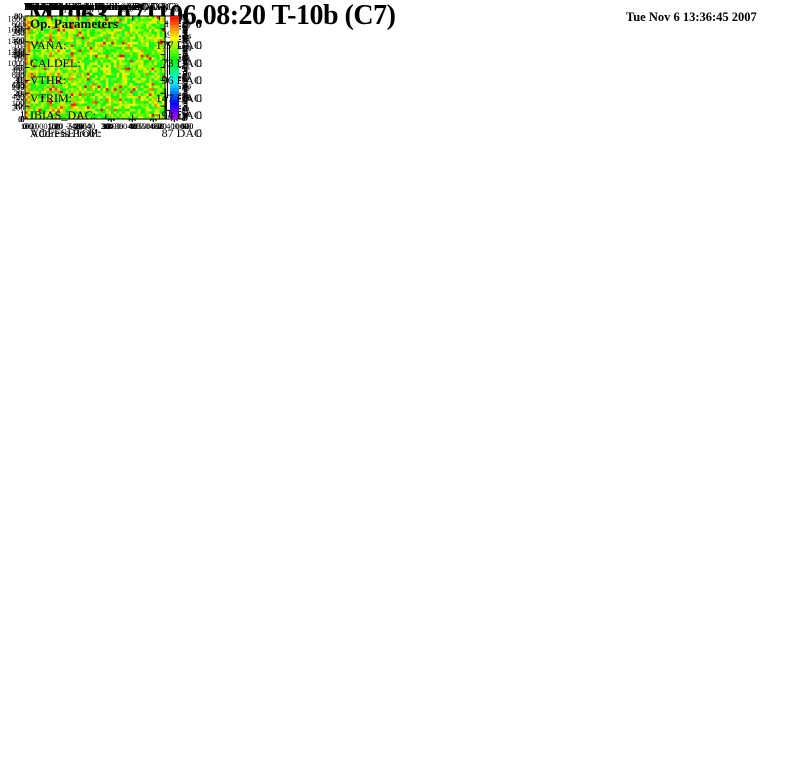 The height and width of the screenshot is (772, 796). I want to click on svg-text: -4, so click(184, 109).